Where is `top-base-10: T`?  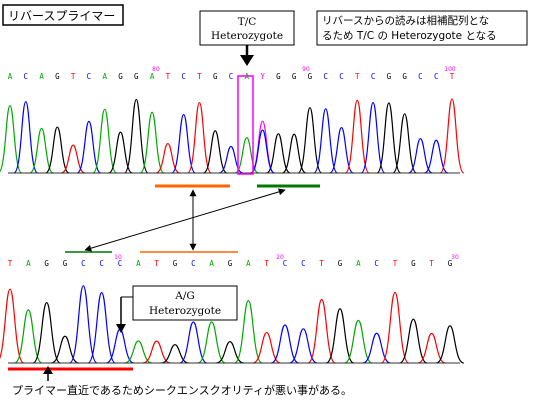
top-base-10: T is located at coordinates (168, 76).